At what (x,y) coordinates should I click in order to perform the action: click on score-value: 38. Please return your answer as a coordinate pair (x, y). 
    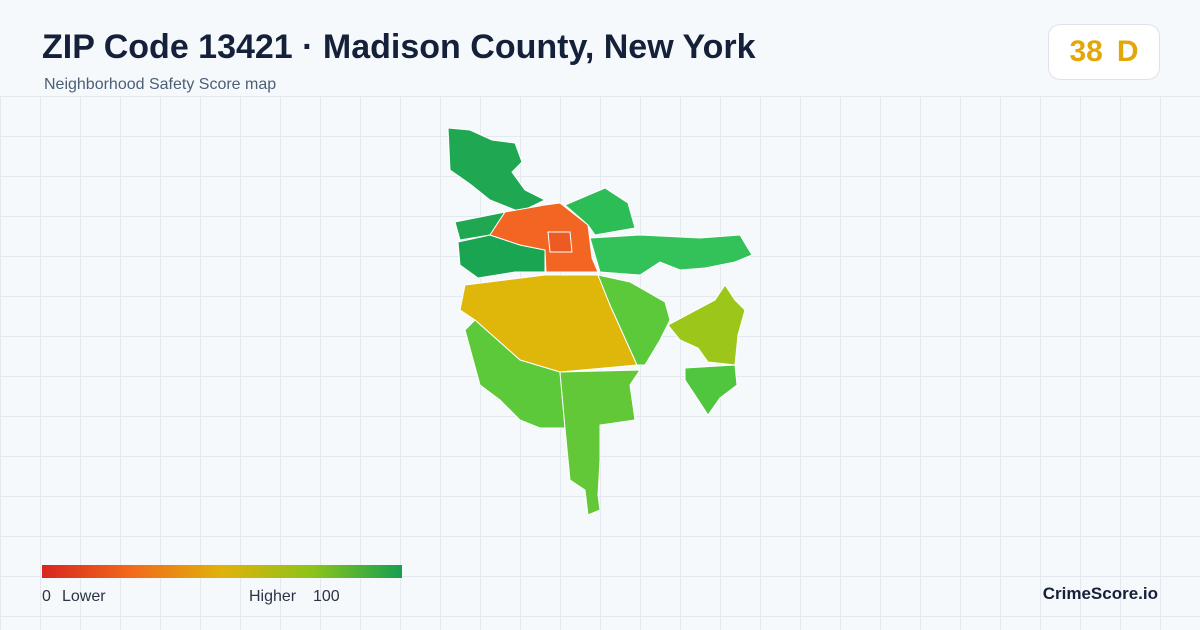
    Looking at the image, I should click on (1086, 51).